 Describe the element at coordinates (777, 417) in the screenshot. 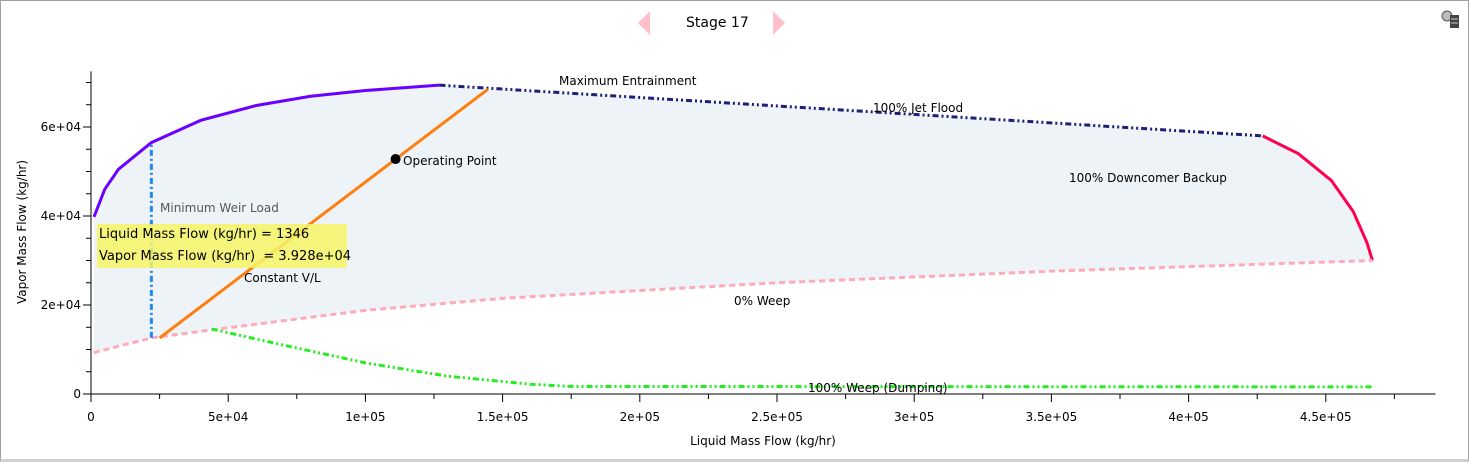

I see `x-tick-label: 2.5e+05` at that location.